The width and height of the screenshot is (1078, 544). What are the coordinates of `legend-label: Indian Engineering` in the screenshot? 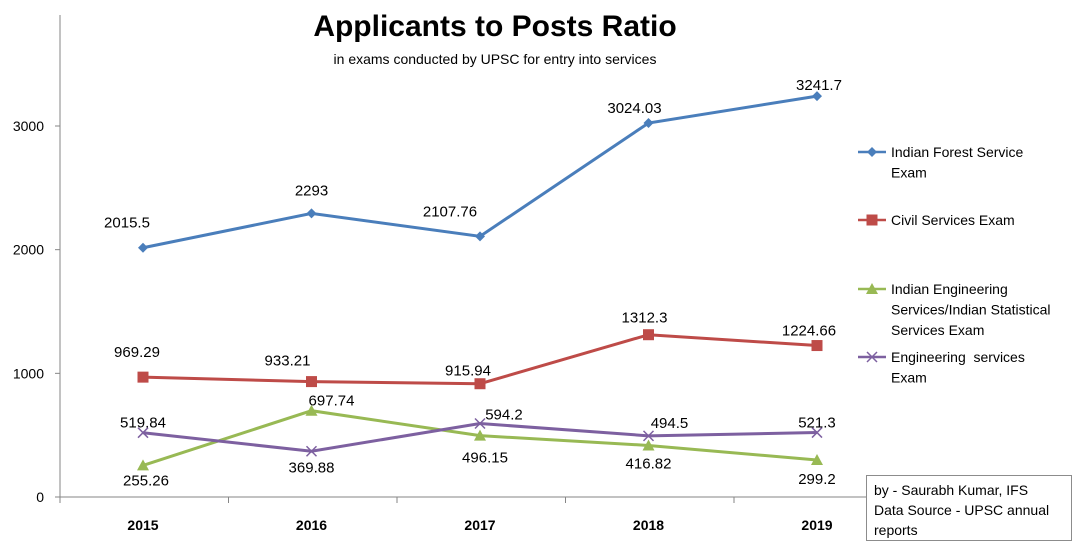 It's located at (949, 289).